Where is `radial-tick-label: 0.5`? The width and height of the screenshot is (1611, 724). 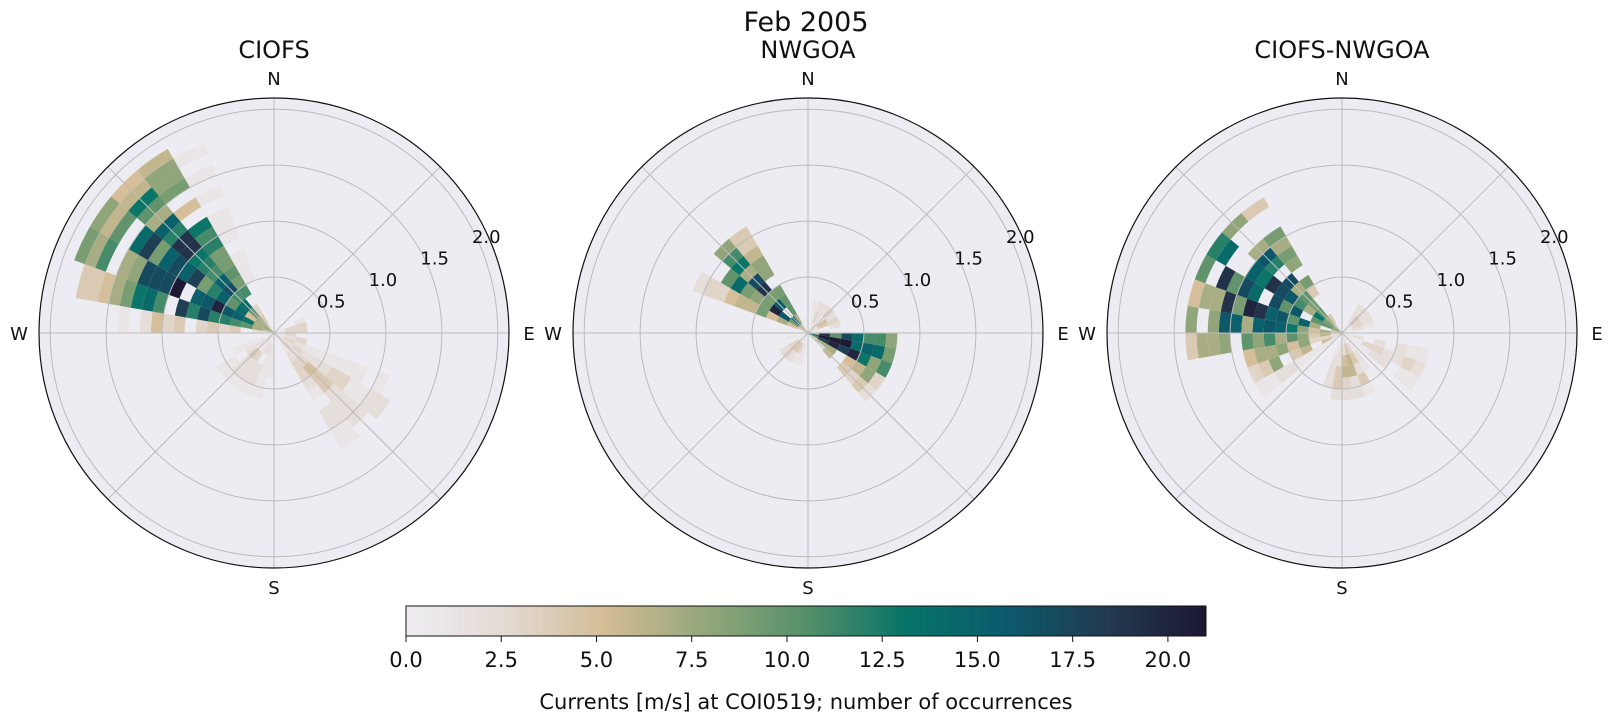 radial-tick-label: 0.5 is located at coordinates (331, 301).